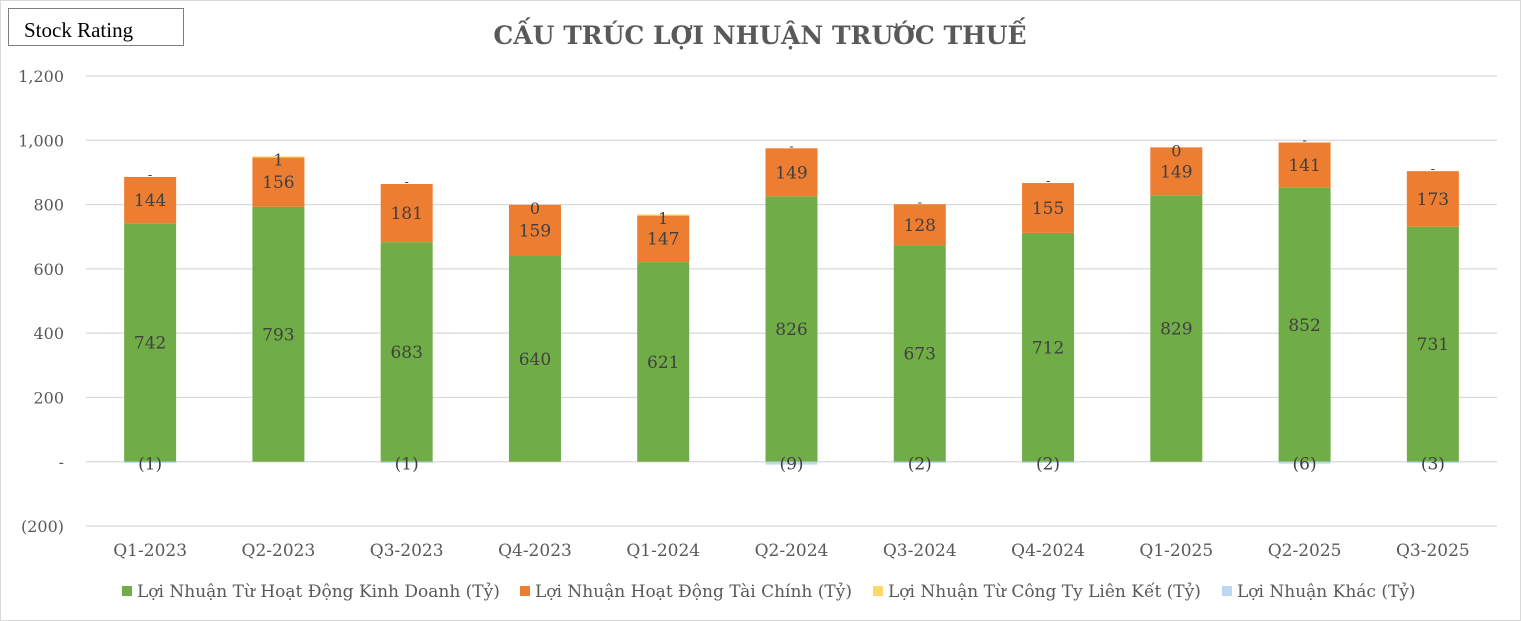 The image size is (1521, 621). What do you see at coordinates (1433, 465) in the screenshot?
I see `data-label: (3)` at bounding box center [1433, 465].